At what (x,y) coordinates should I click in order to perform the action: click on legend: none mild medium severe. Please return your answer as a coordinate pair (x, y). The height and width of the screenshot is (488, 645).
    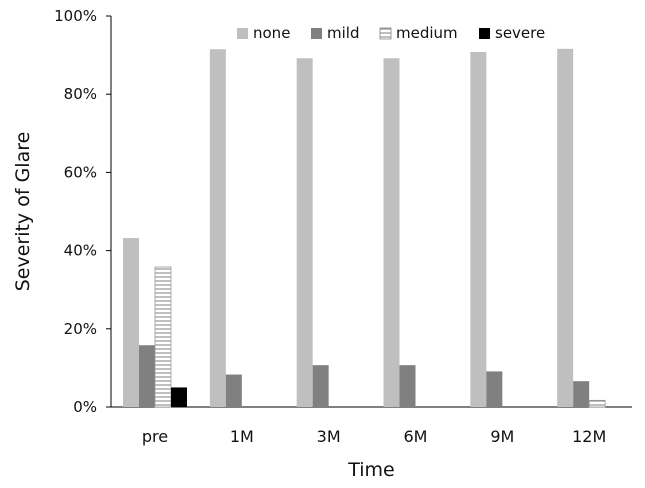
    Looking at the image, I should click on (391, 33).